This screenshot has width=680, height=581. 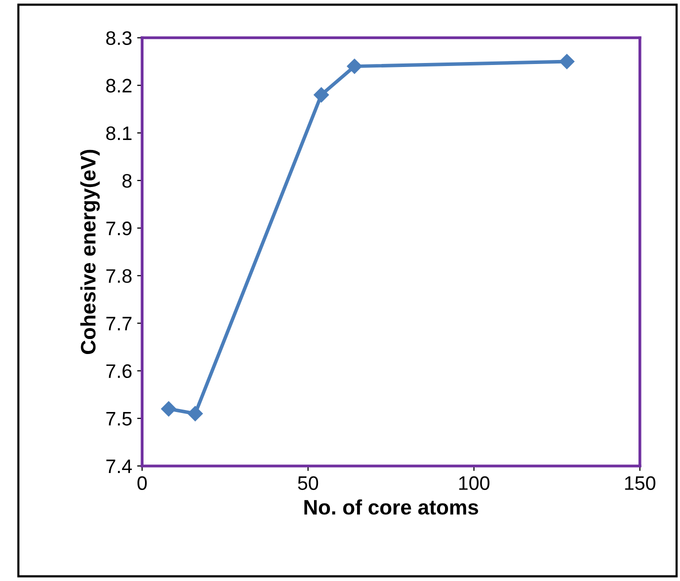 What do you see at coordinates (391, 507) in the screenshot?
I see `x-axis-title: No. of core atoms` at bounding box center [391, 507].